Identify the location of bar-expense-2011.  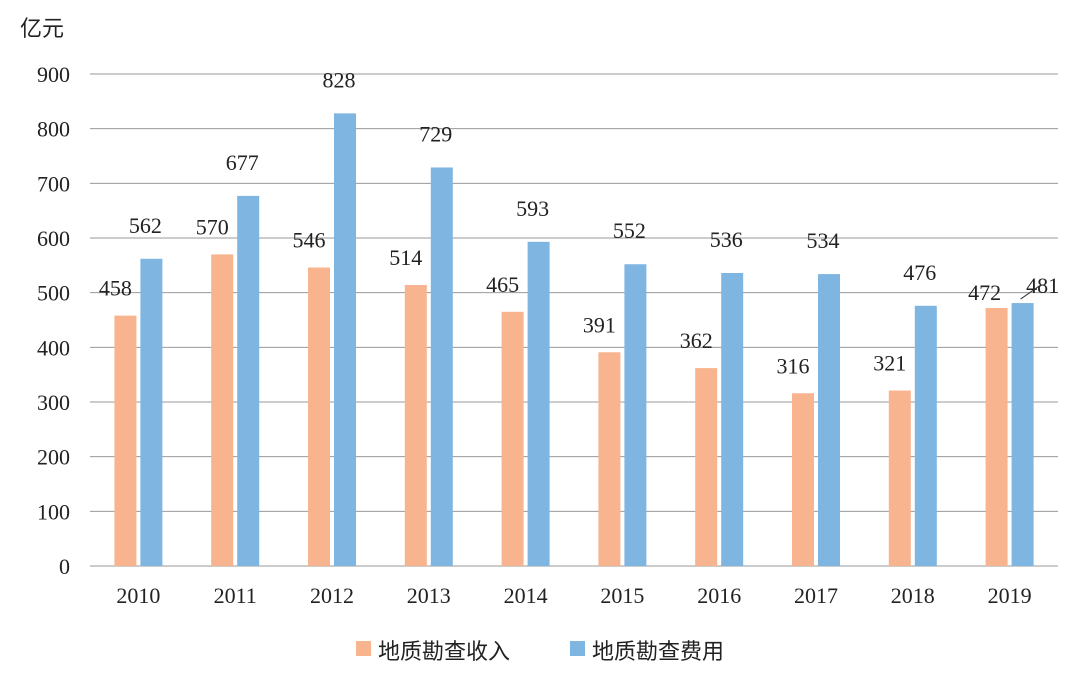
(248, 380).